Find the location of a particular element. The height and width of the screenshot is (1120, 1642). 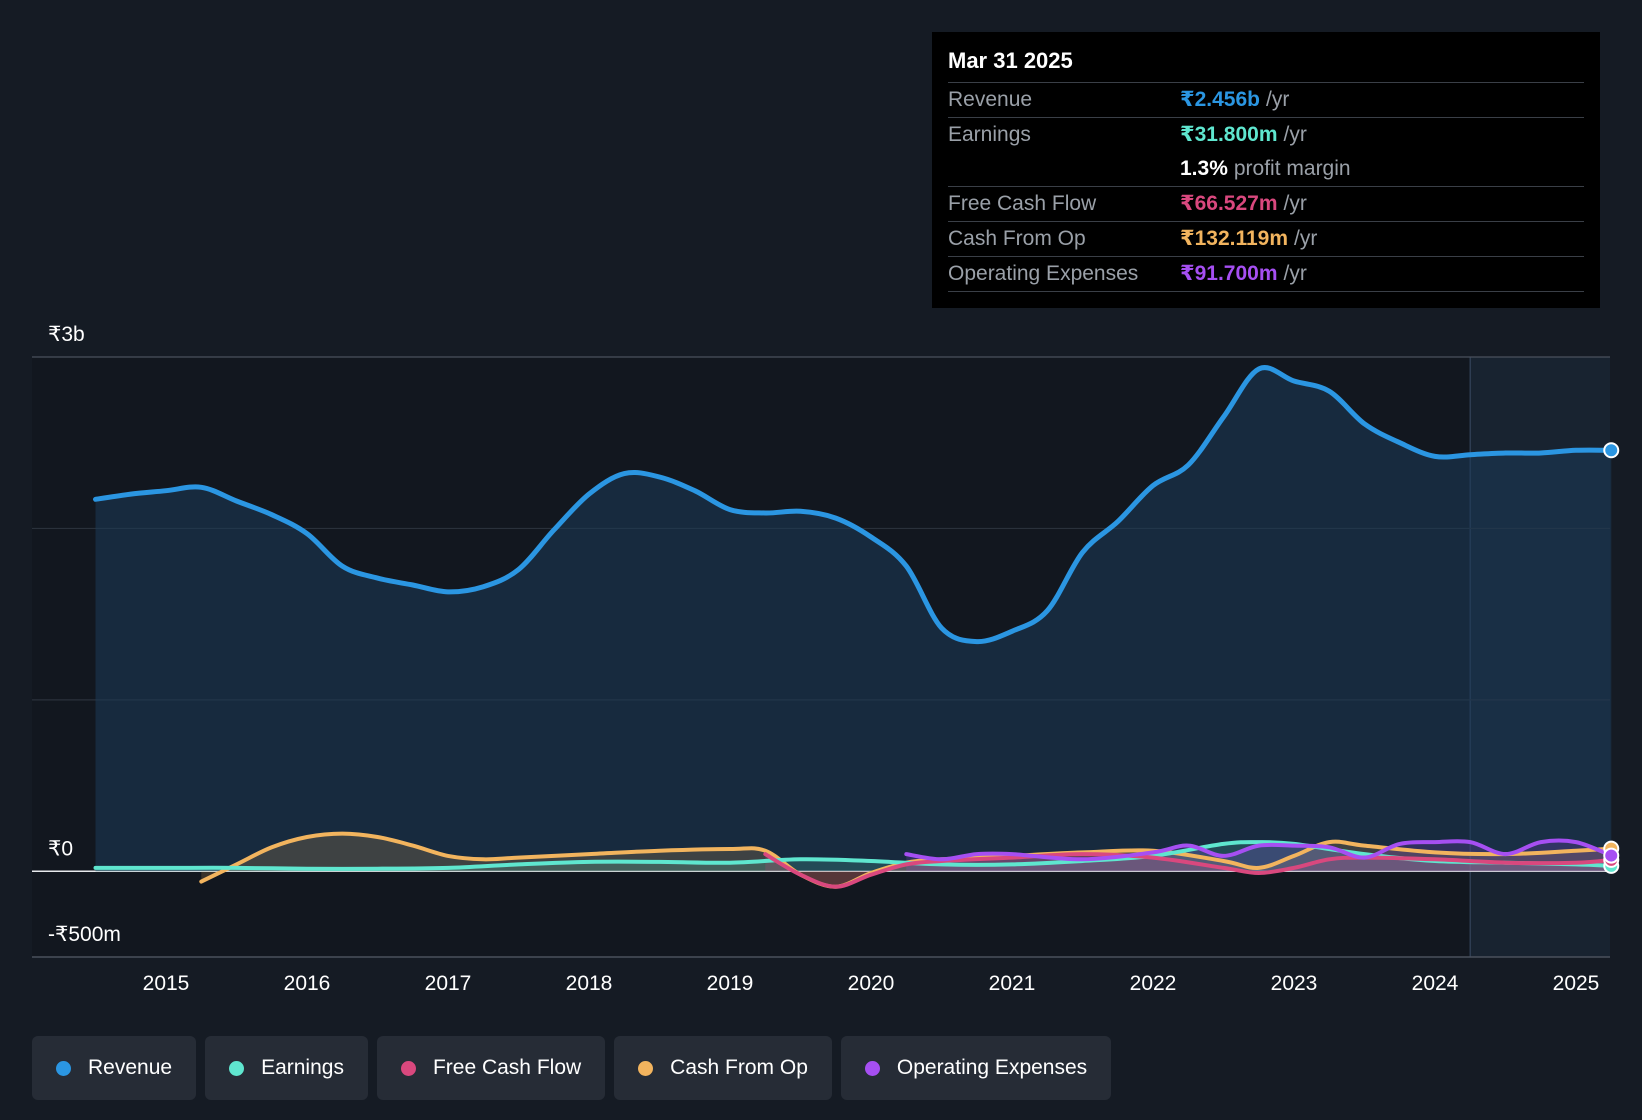

tooltip-label-spacer is located at coordinates (1064, 169).